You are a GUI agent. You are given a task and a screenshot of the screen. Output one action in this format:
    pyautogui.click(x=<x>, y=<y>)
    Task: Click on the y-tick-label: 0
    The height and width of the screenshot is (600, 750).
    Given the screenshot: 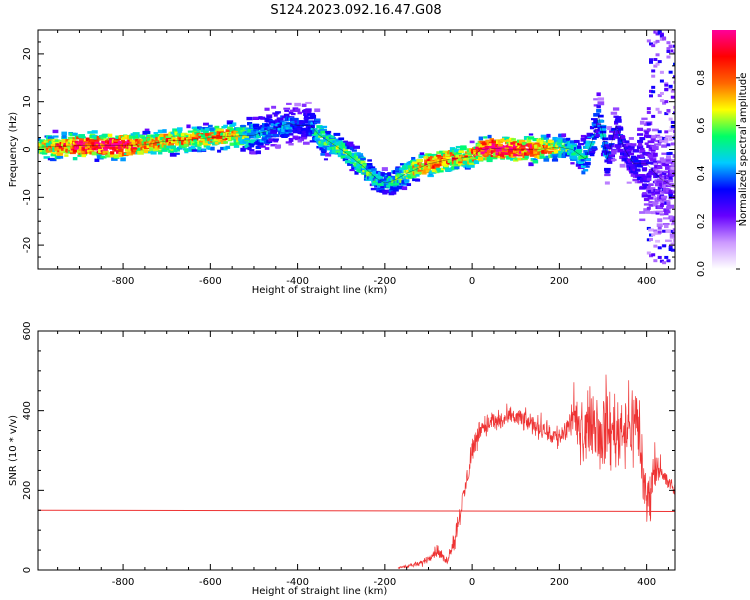 What is the action you would take?
    pyautogui.click(x=27, y=570)
    